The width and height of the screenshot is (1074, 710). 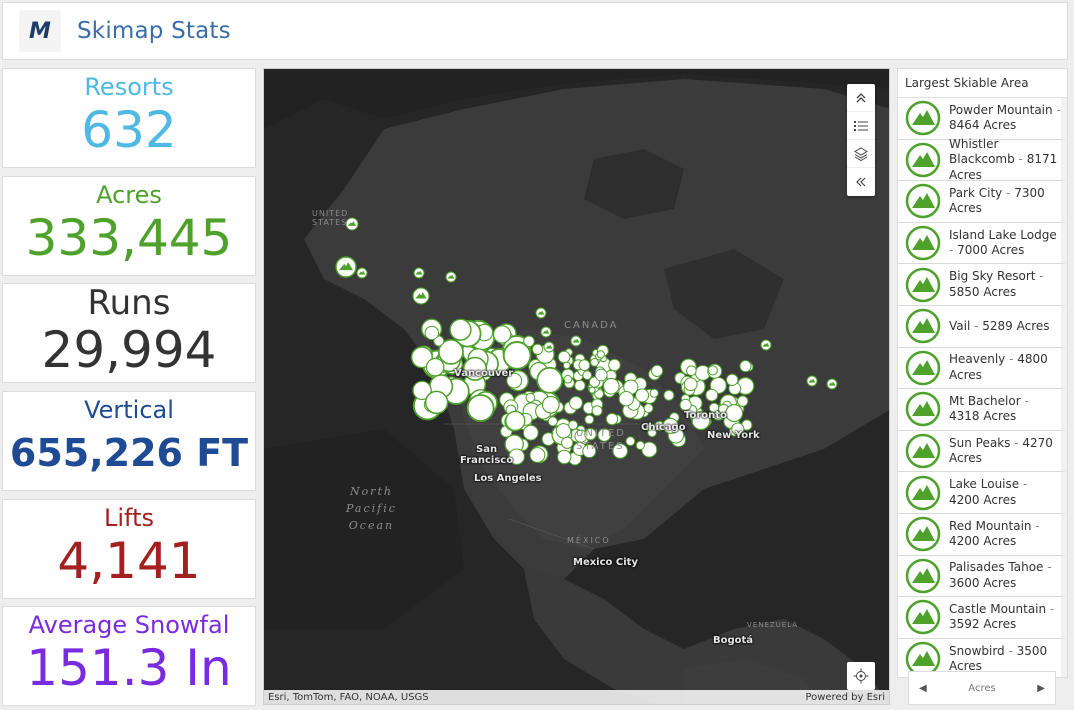 I want to click on list-item: Vail - 5289 Acres, so click(x=982, y=326).